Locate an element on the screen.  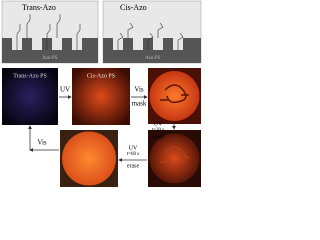
arrow-label: t=60 s is located at coordinates (133, 154).